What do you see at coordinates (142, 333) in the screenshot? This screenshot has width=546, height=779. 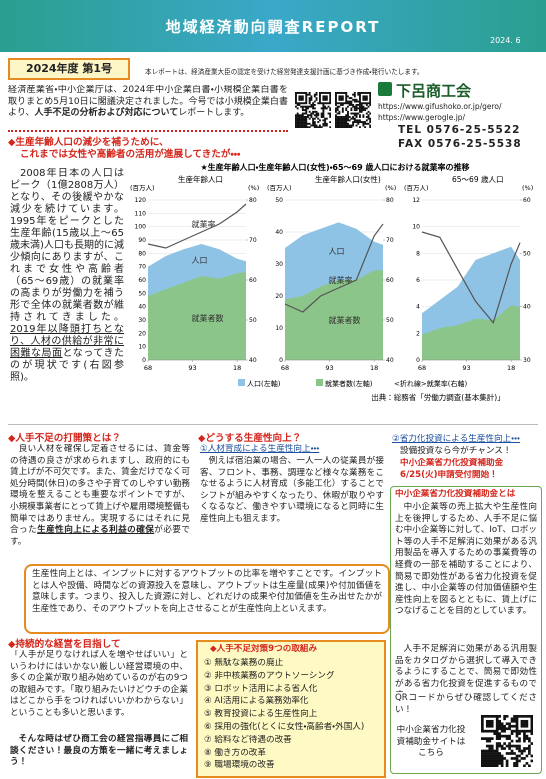 I see `y-tick-label: 20` at bounding box center [142, 333].